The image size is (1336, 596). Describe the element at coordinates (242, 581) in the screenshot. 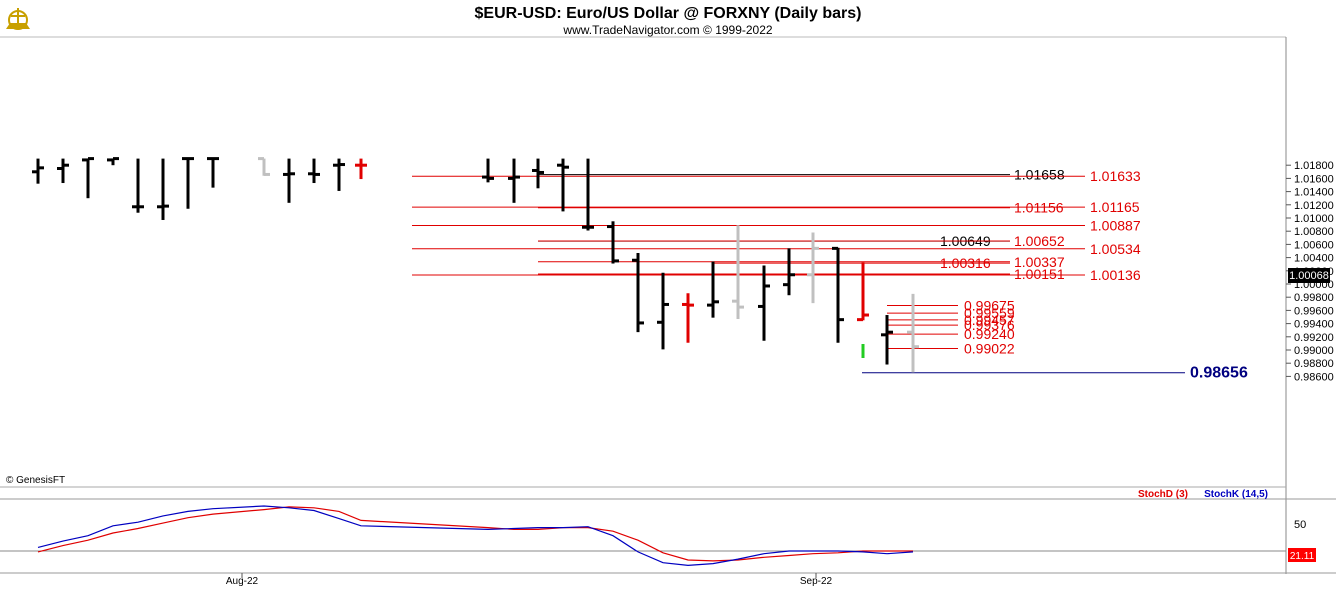

I see `x-tick-label: Aug-22` at that location.